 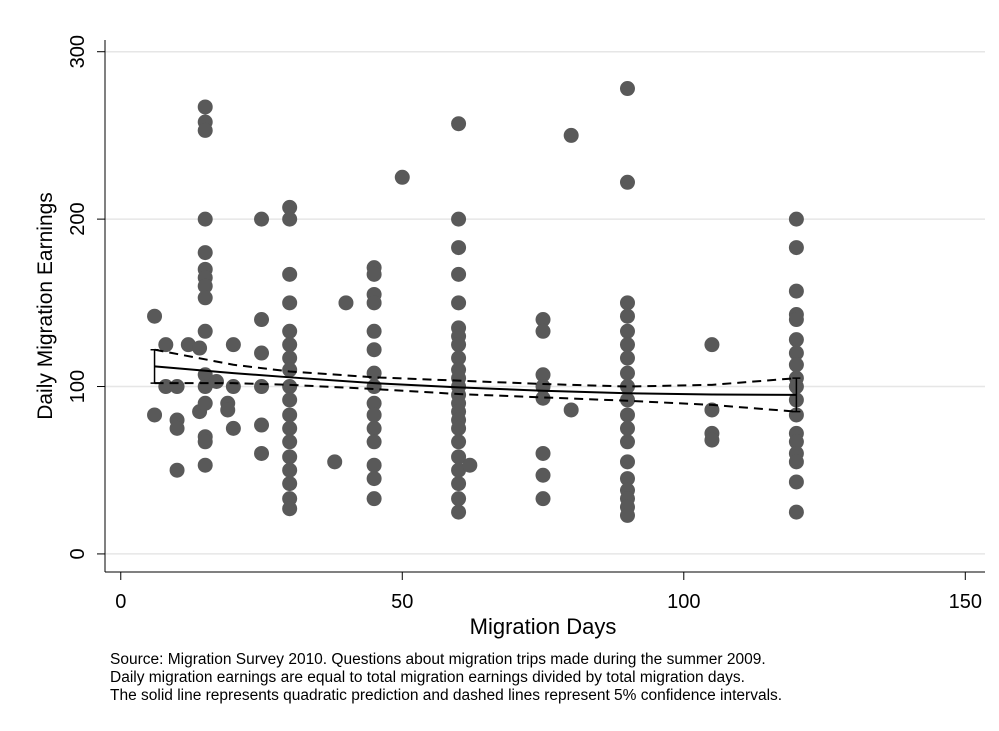 What do you see at coordinates (78, 553) in the screenshot?
I see `y-tick-label: 0` at bounding box center [78, 553].